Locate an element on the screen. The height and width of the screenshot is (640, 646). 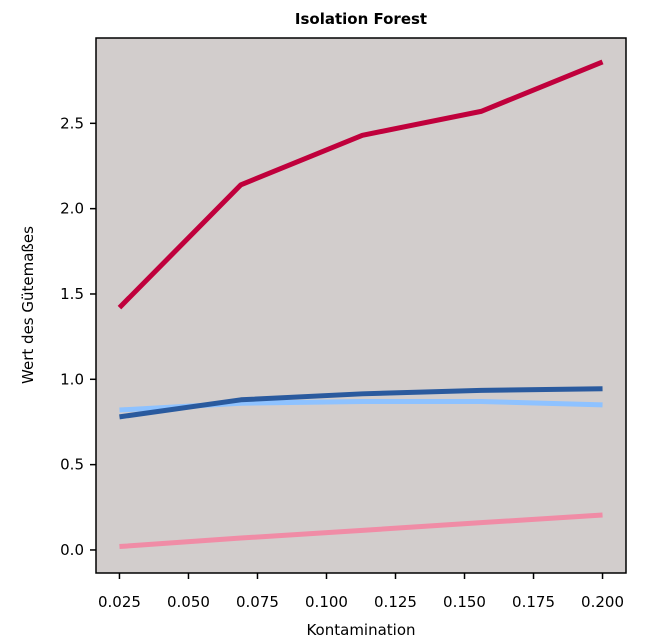
y-tick-label: 1.0 is located at coordinates (72, 379).